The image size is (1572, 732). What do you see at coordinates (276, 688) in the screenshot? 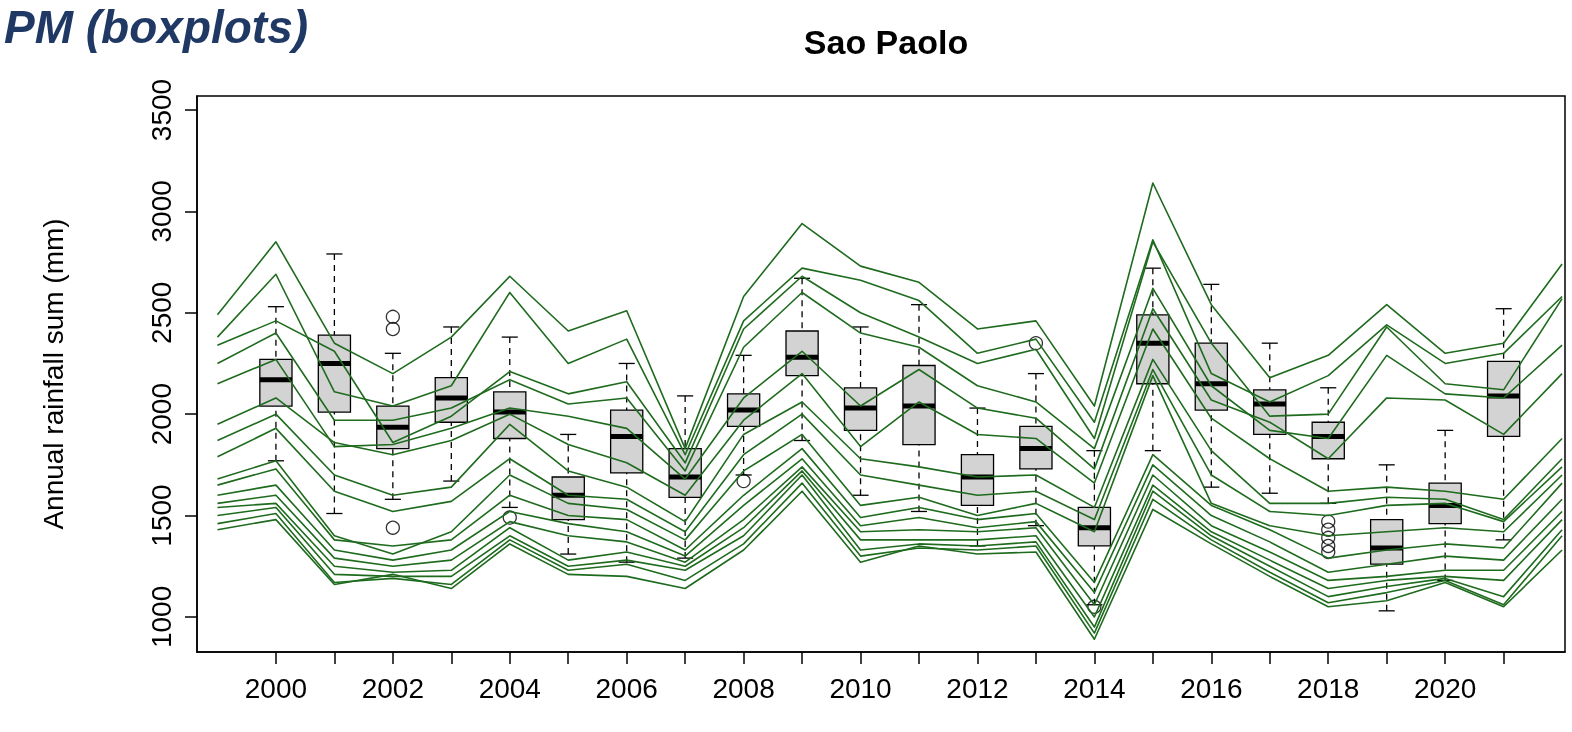
I see `x-tick-label: 2000` at bounding box center [276, 688].